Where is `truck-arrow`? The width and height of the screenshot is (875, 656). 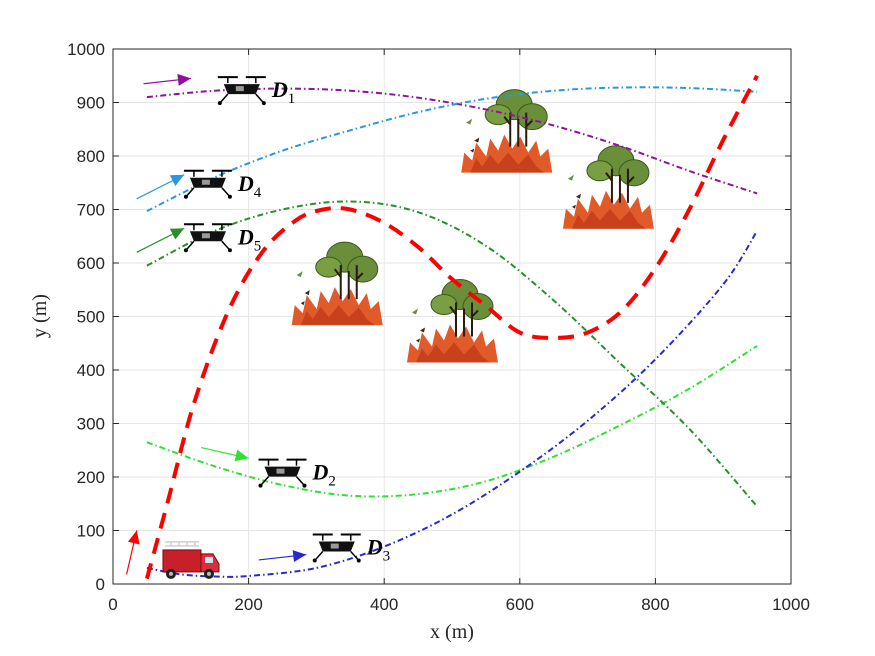 truck-arrow is located at coordinates (132, 552).